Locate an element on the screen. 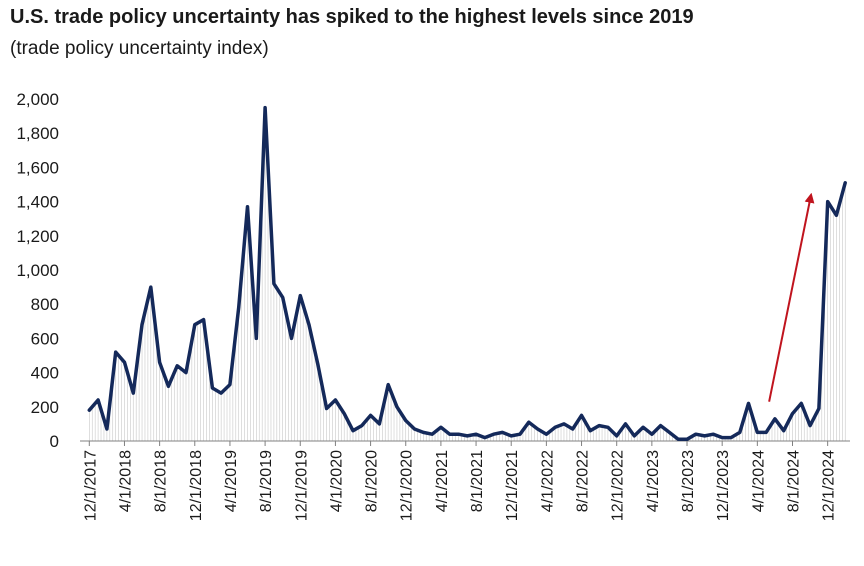 Image resolution: width=864 pixels, height=566 pixels. x-tick-label: 4/1/2021 is located at coordinates (442, 481).